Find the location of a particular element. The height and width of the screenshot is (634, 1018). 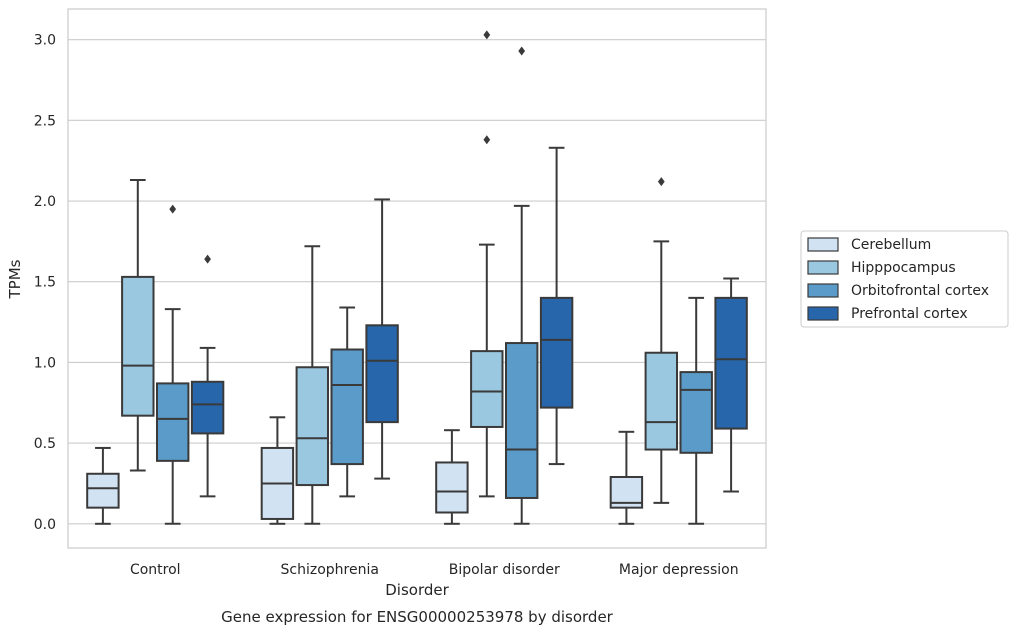

x-tick-label: Major depression is located at coordinates (679, 570).